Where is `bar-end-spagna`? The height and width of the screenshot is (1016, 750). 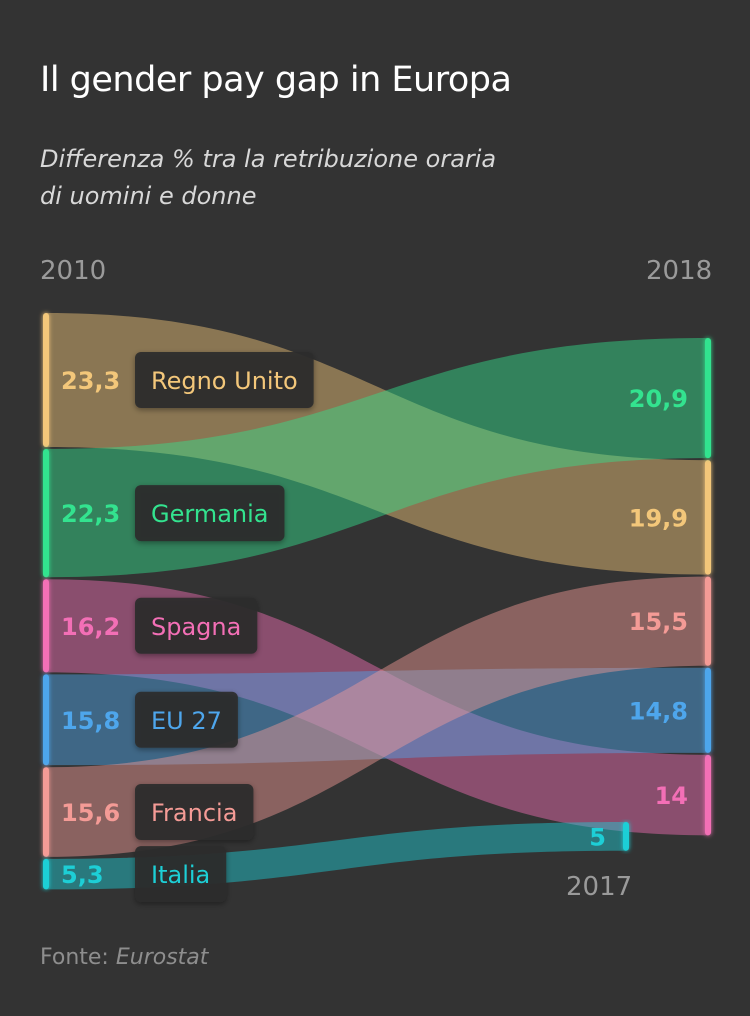
bar-end-spagna is located at coordinates (708, 795).